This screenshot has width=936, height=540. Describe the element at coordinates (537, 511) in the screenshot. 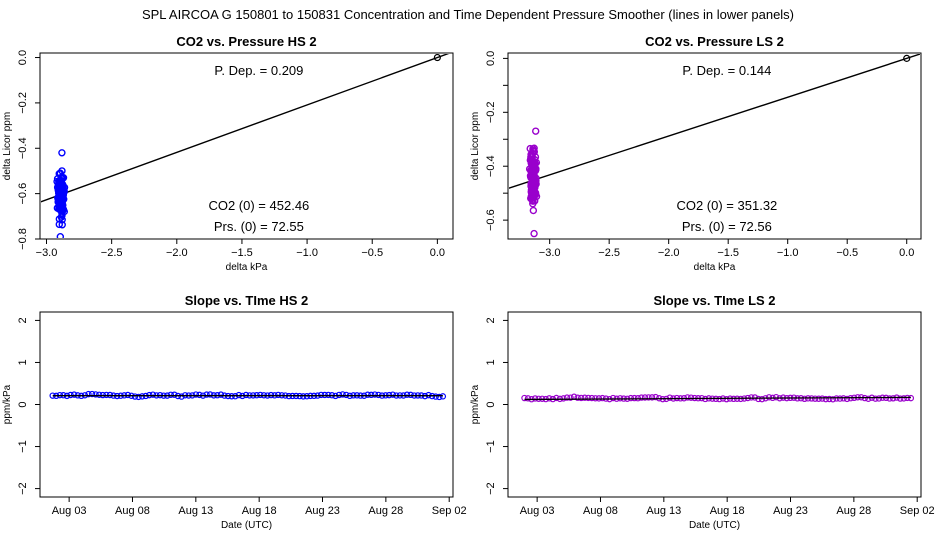

I see `x-tick-label: Aug 03` at that location.